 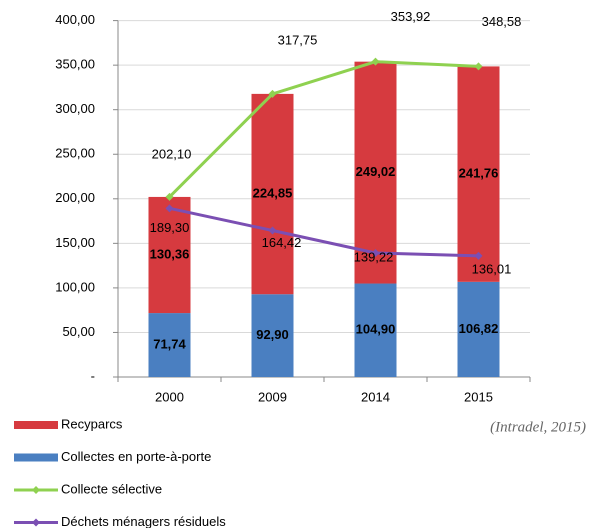 What do you see at coordinates (75, 108) in the screenshot?
I see `y-tick-label: 300,00` at bounding box center [75, 108].